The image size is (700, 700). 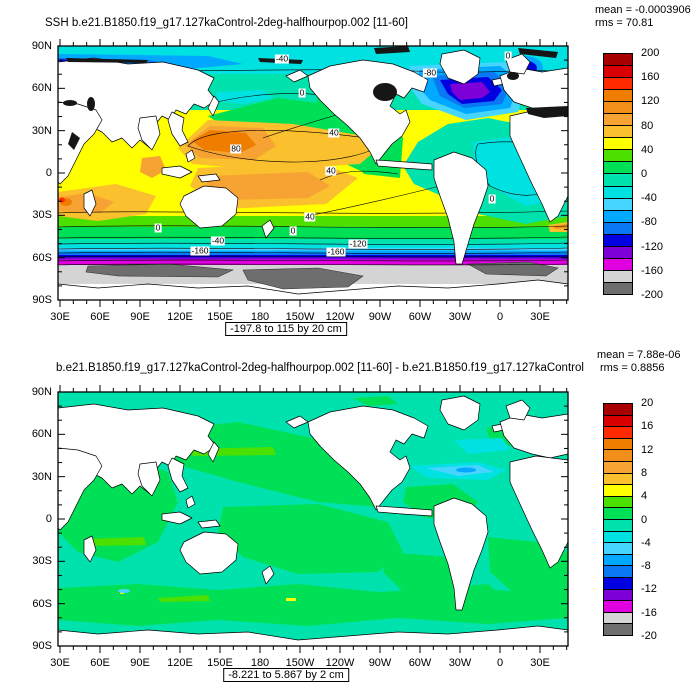 What do you see at coordinates (430, 72) in the screenshot?
I see `contour-label: -80` at bounding box center [430, 72].